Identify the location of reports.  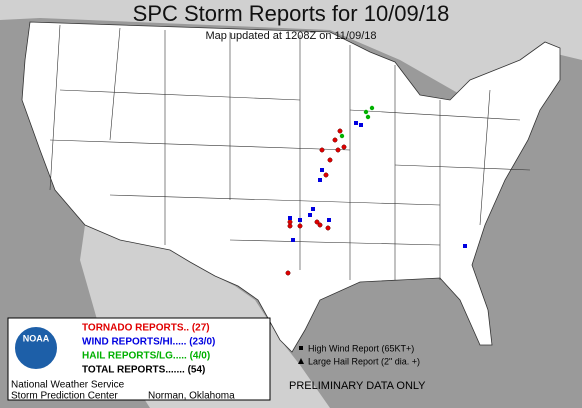
(376, 190).